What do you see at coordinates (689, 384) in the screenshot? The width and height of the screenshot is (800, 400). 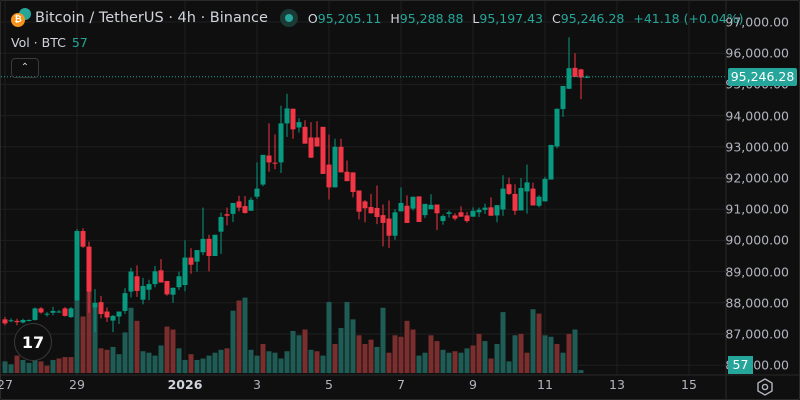 I see `time-label: 15` at bounding box center [689, 384].